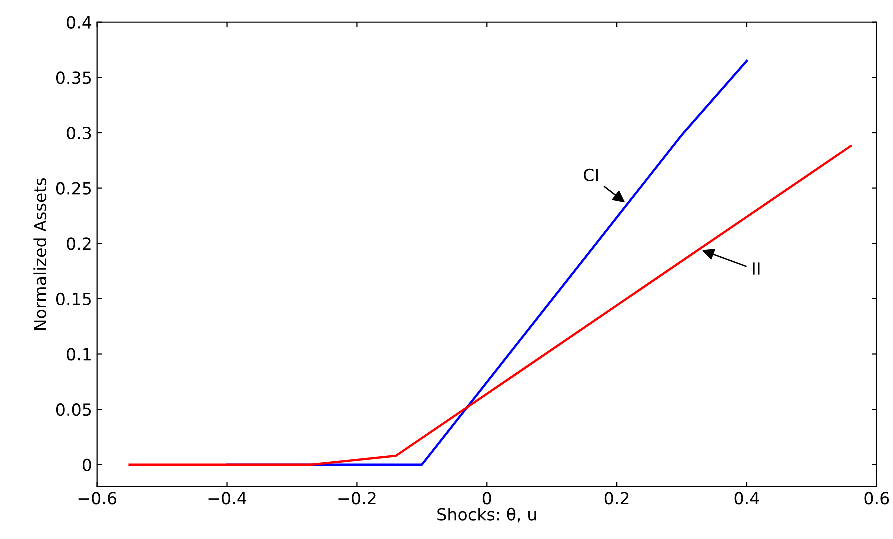 The height and width of the screenshot is (539, 893). I want to click on x-tick-label: 0.6, so click(877, 498).